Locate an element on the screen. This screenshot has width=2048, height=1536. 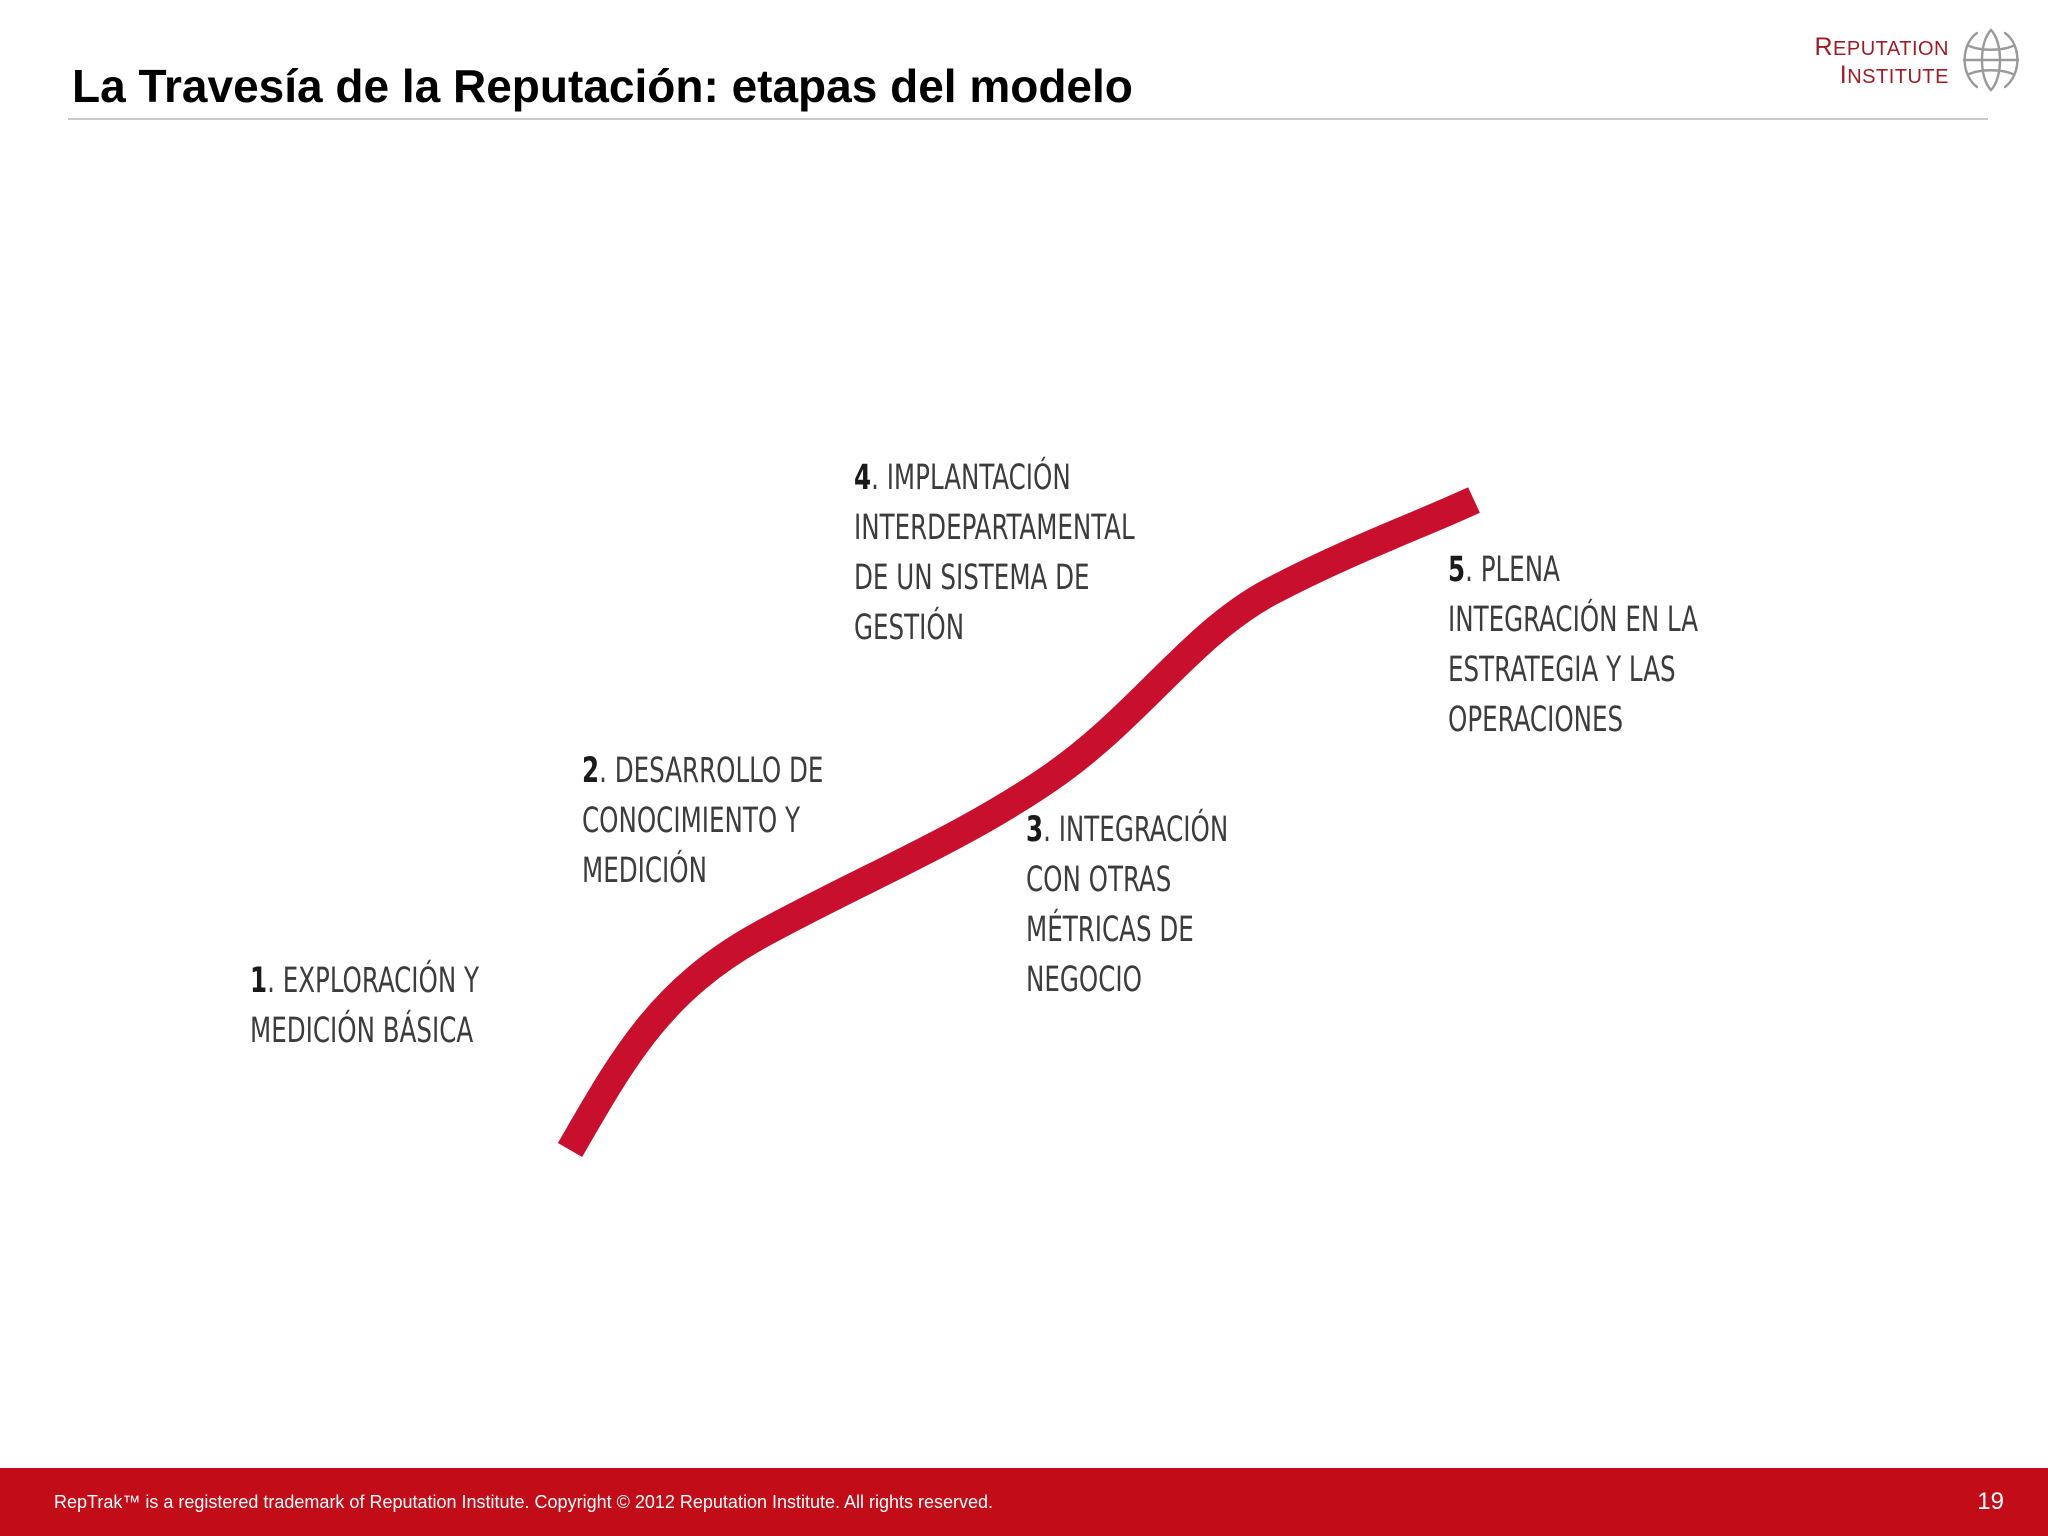
stage-label-line: DE UN SISTEMA DE is located at coordinates (972, 578).